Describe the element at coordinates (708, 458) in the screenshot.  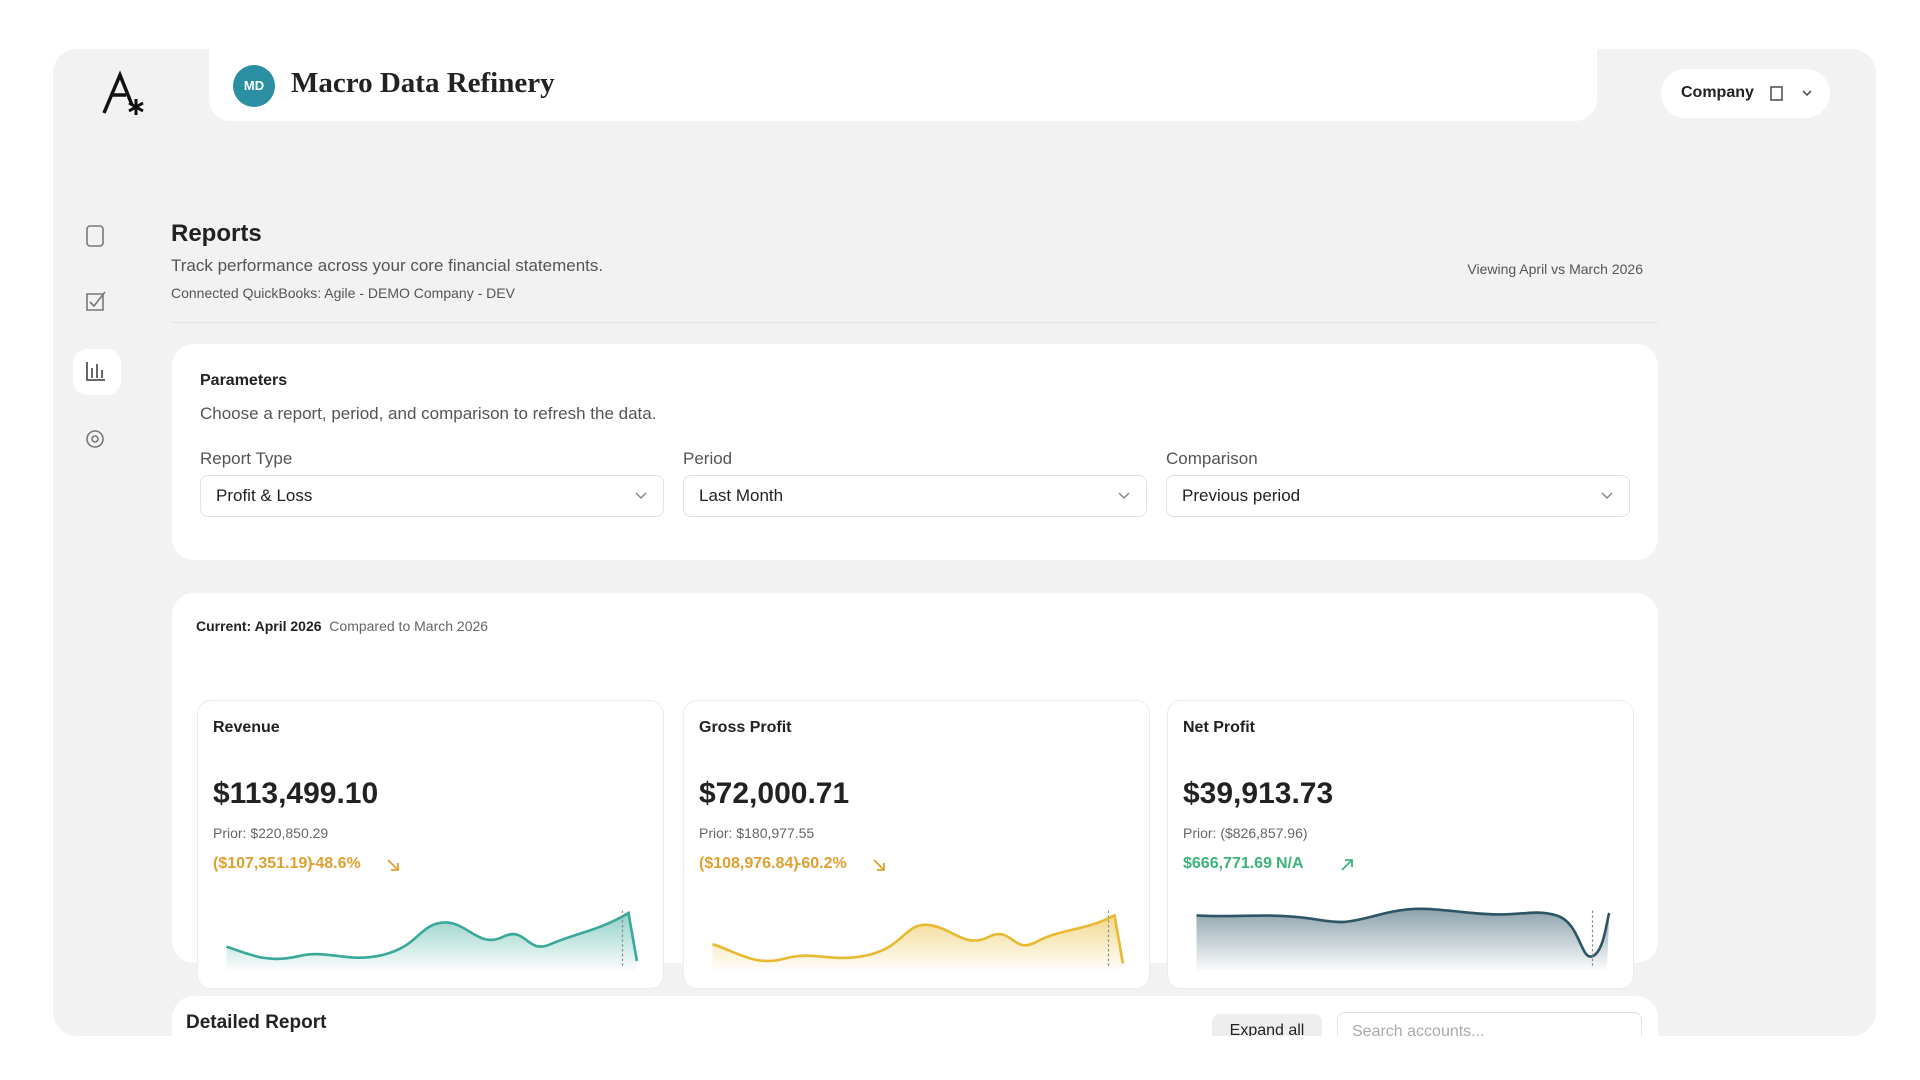
I see `field-label: Period` at that location.